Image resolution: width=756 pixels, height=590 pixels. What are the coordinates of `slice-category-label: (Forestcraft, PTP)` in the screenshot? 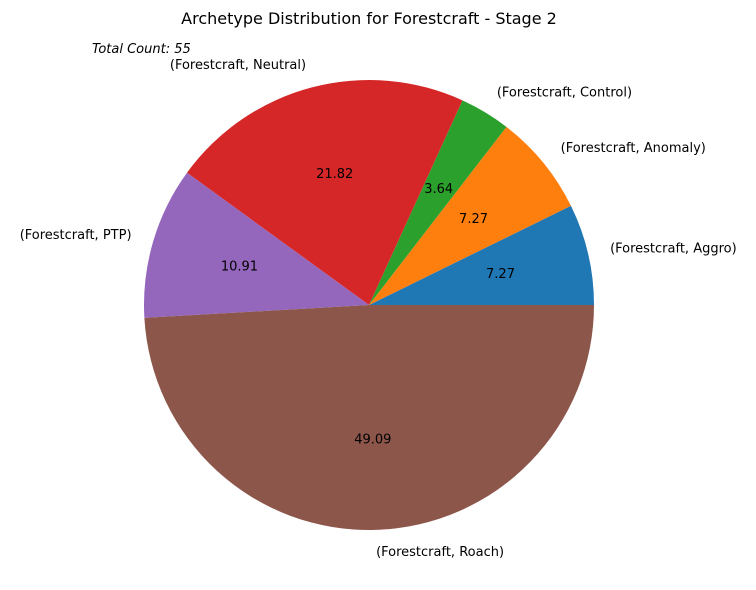 It's located at (76, 235).